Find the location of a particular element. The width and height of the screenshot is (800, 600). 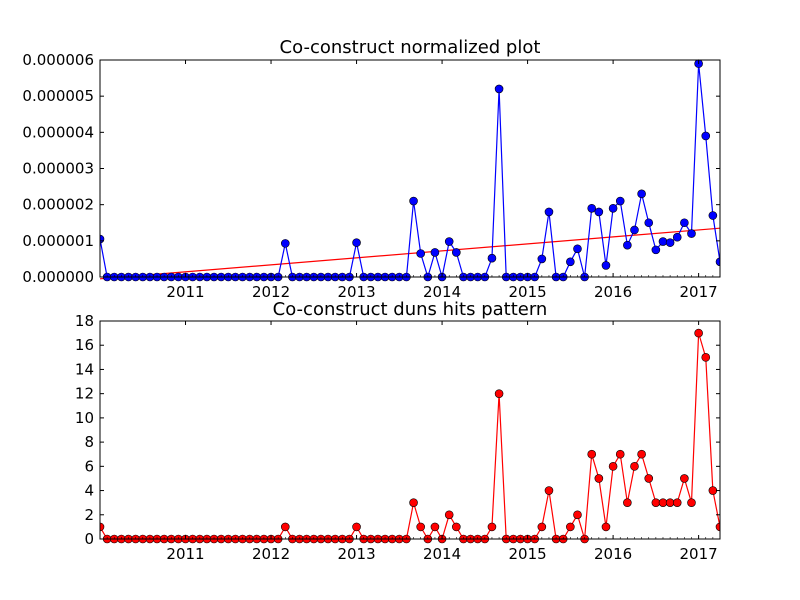

duns-hits-x-tick-label: 2011 is located at coordinates (185, 554).